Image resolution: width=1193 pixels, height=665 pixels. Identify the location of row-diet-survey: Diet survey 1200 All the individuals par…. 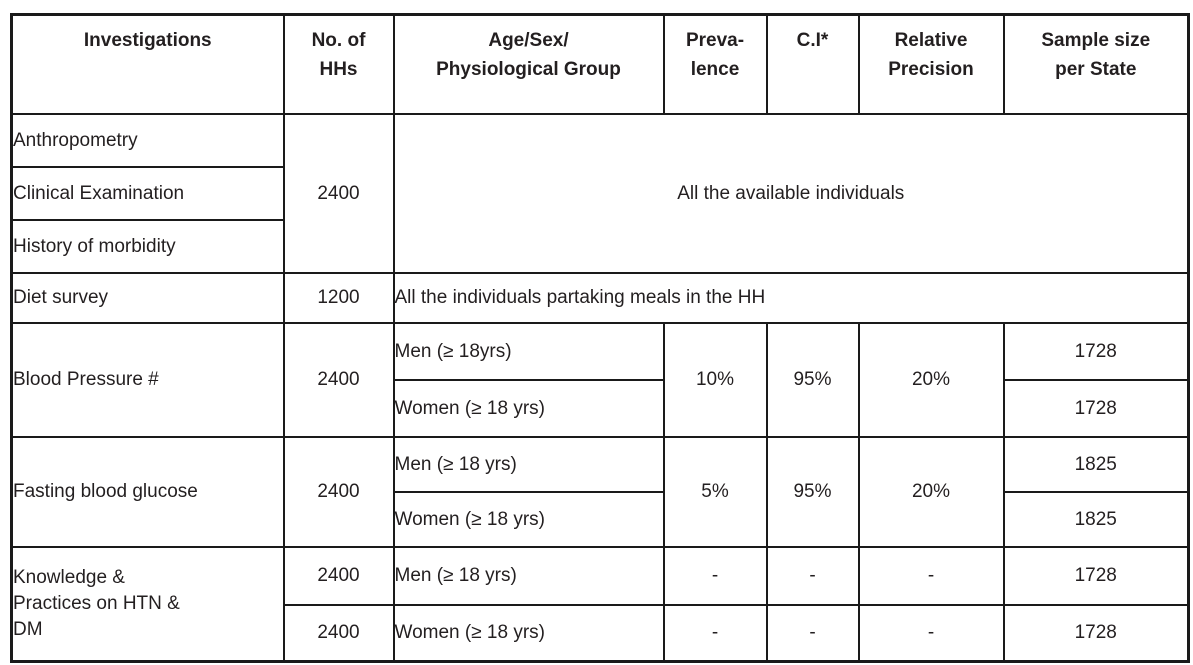
(600, 298).